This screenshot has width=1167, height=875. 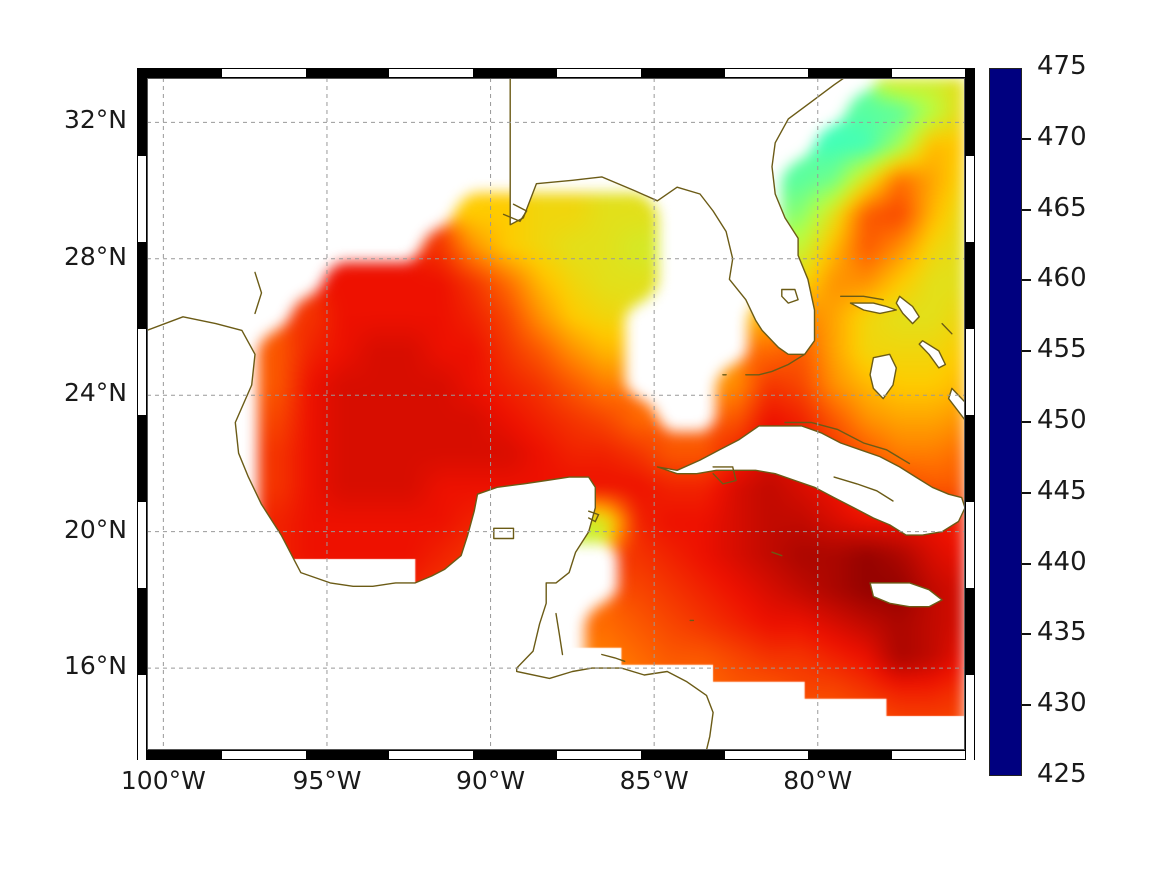 I want to click on coastline-isla-juventud, so click(x=724, y=475).